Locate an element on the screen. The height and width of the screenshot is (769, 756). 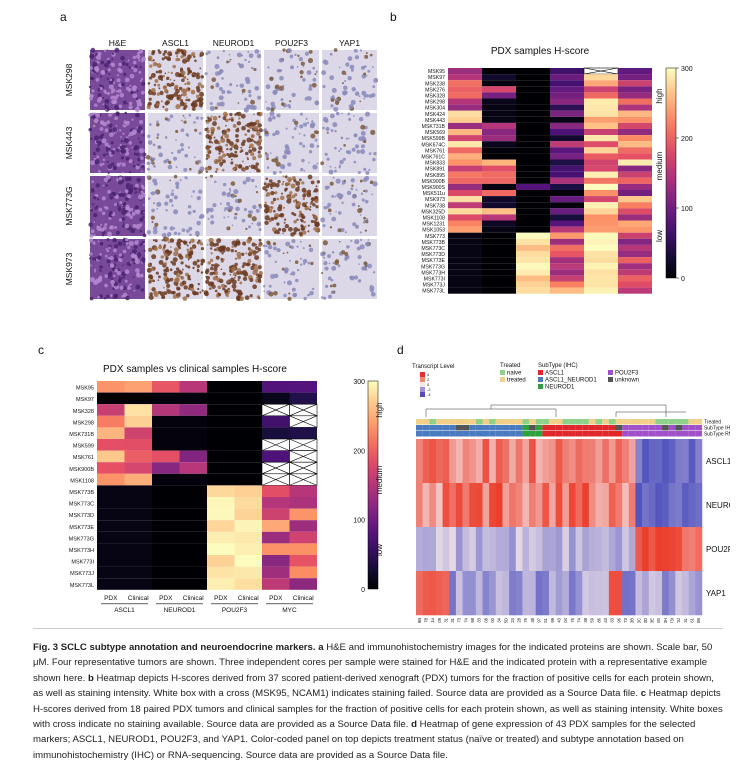
ihc-tile is located at coordinates (348, 143).